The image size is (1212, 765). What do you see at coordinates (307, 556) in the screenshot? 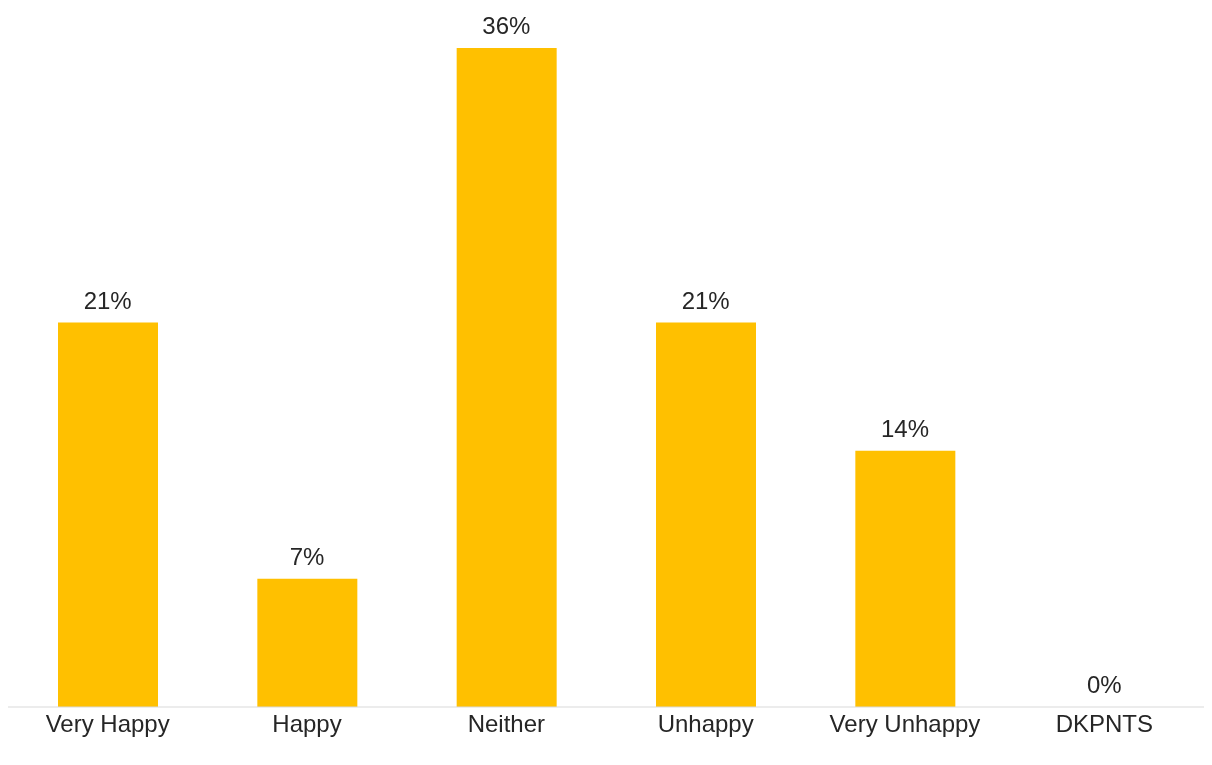
I see `data-label: 7%` at bounding box center [307, 556].